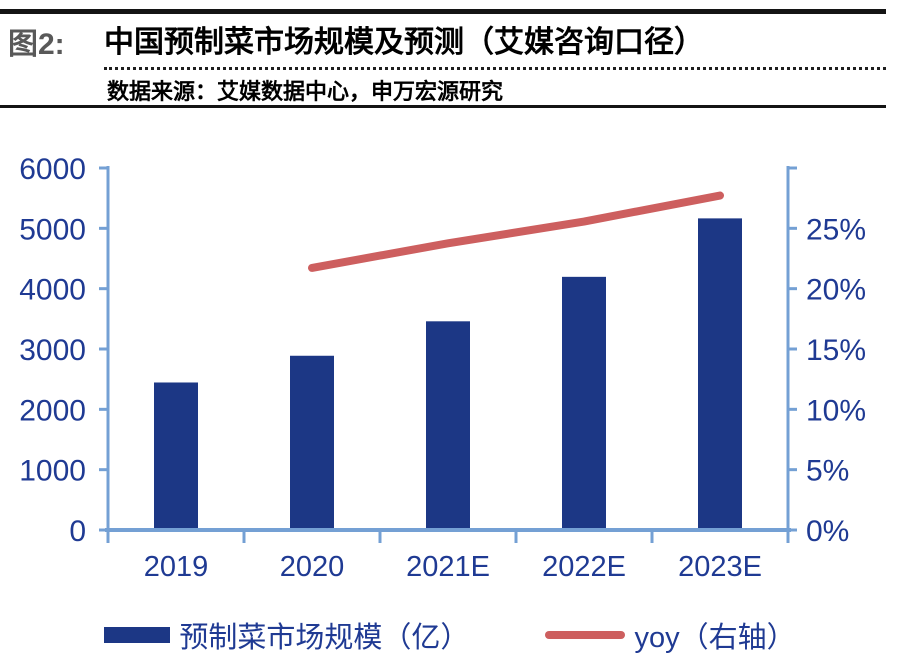  Describe the element at coordinates (305, 91) in the screenshot. I see `data-source: 数据来源：艾媒数据中心，申万宏源研究` at that location.